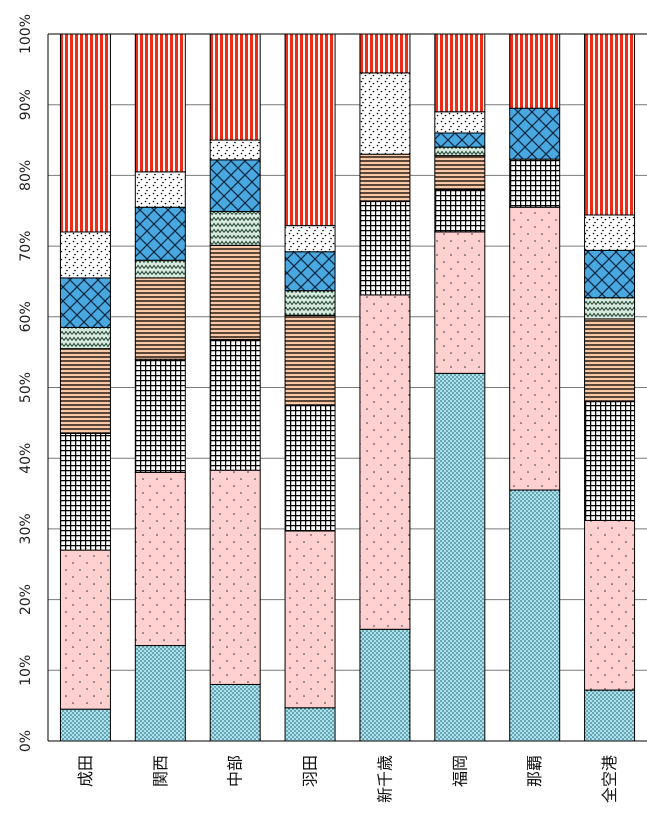 The width and height of the screenshot is (647, 825). What do you see at coordinates (235, 771) in the screenshot?
I see `category-label: 中部` at bounding box center [235, 771].